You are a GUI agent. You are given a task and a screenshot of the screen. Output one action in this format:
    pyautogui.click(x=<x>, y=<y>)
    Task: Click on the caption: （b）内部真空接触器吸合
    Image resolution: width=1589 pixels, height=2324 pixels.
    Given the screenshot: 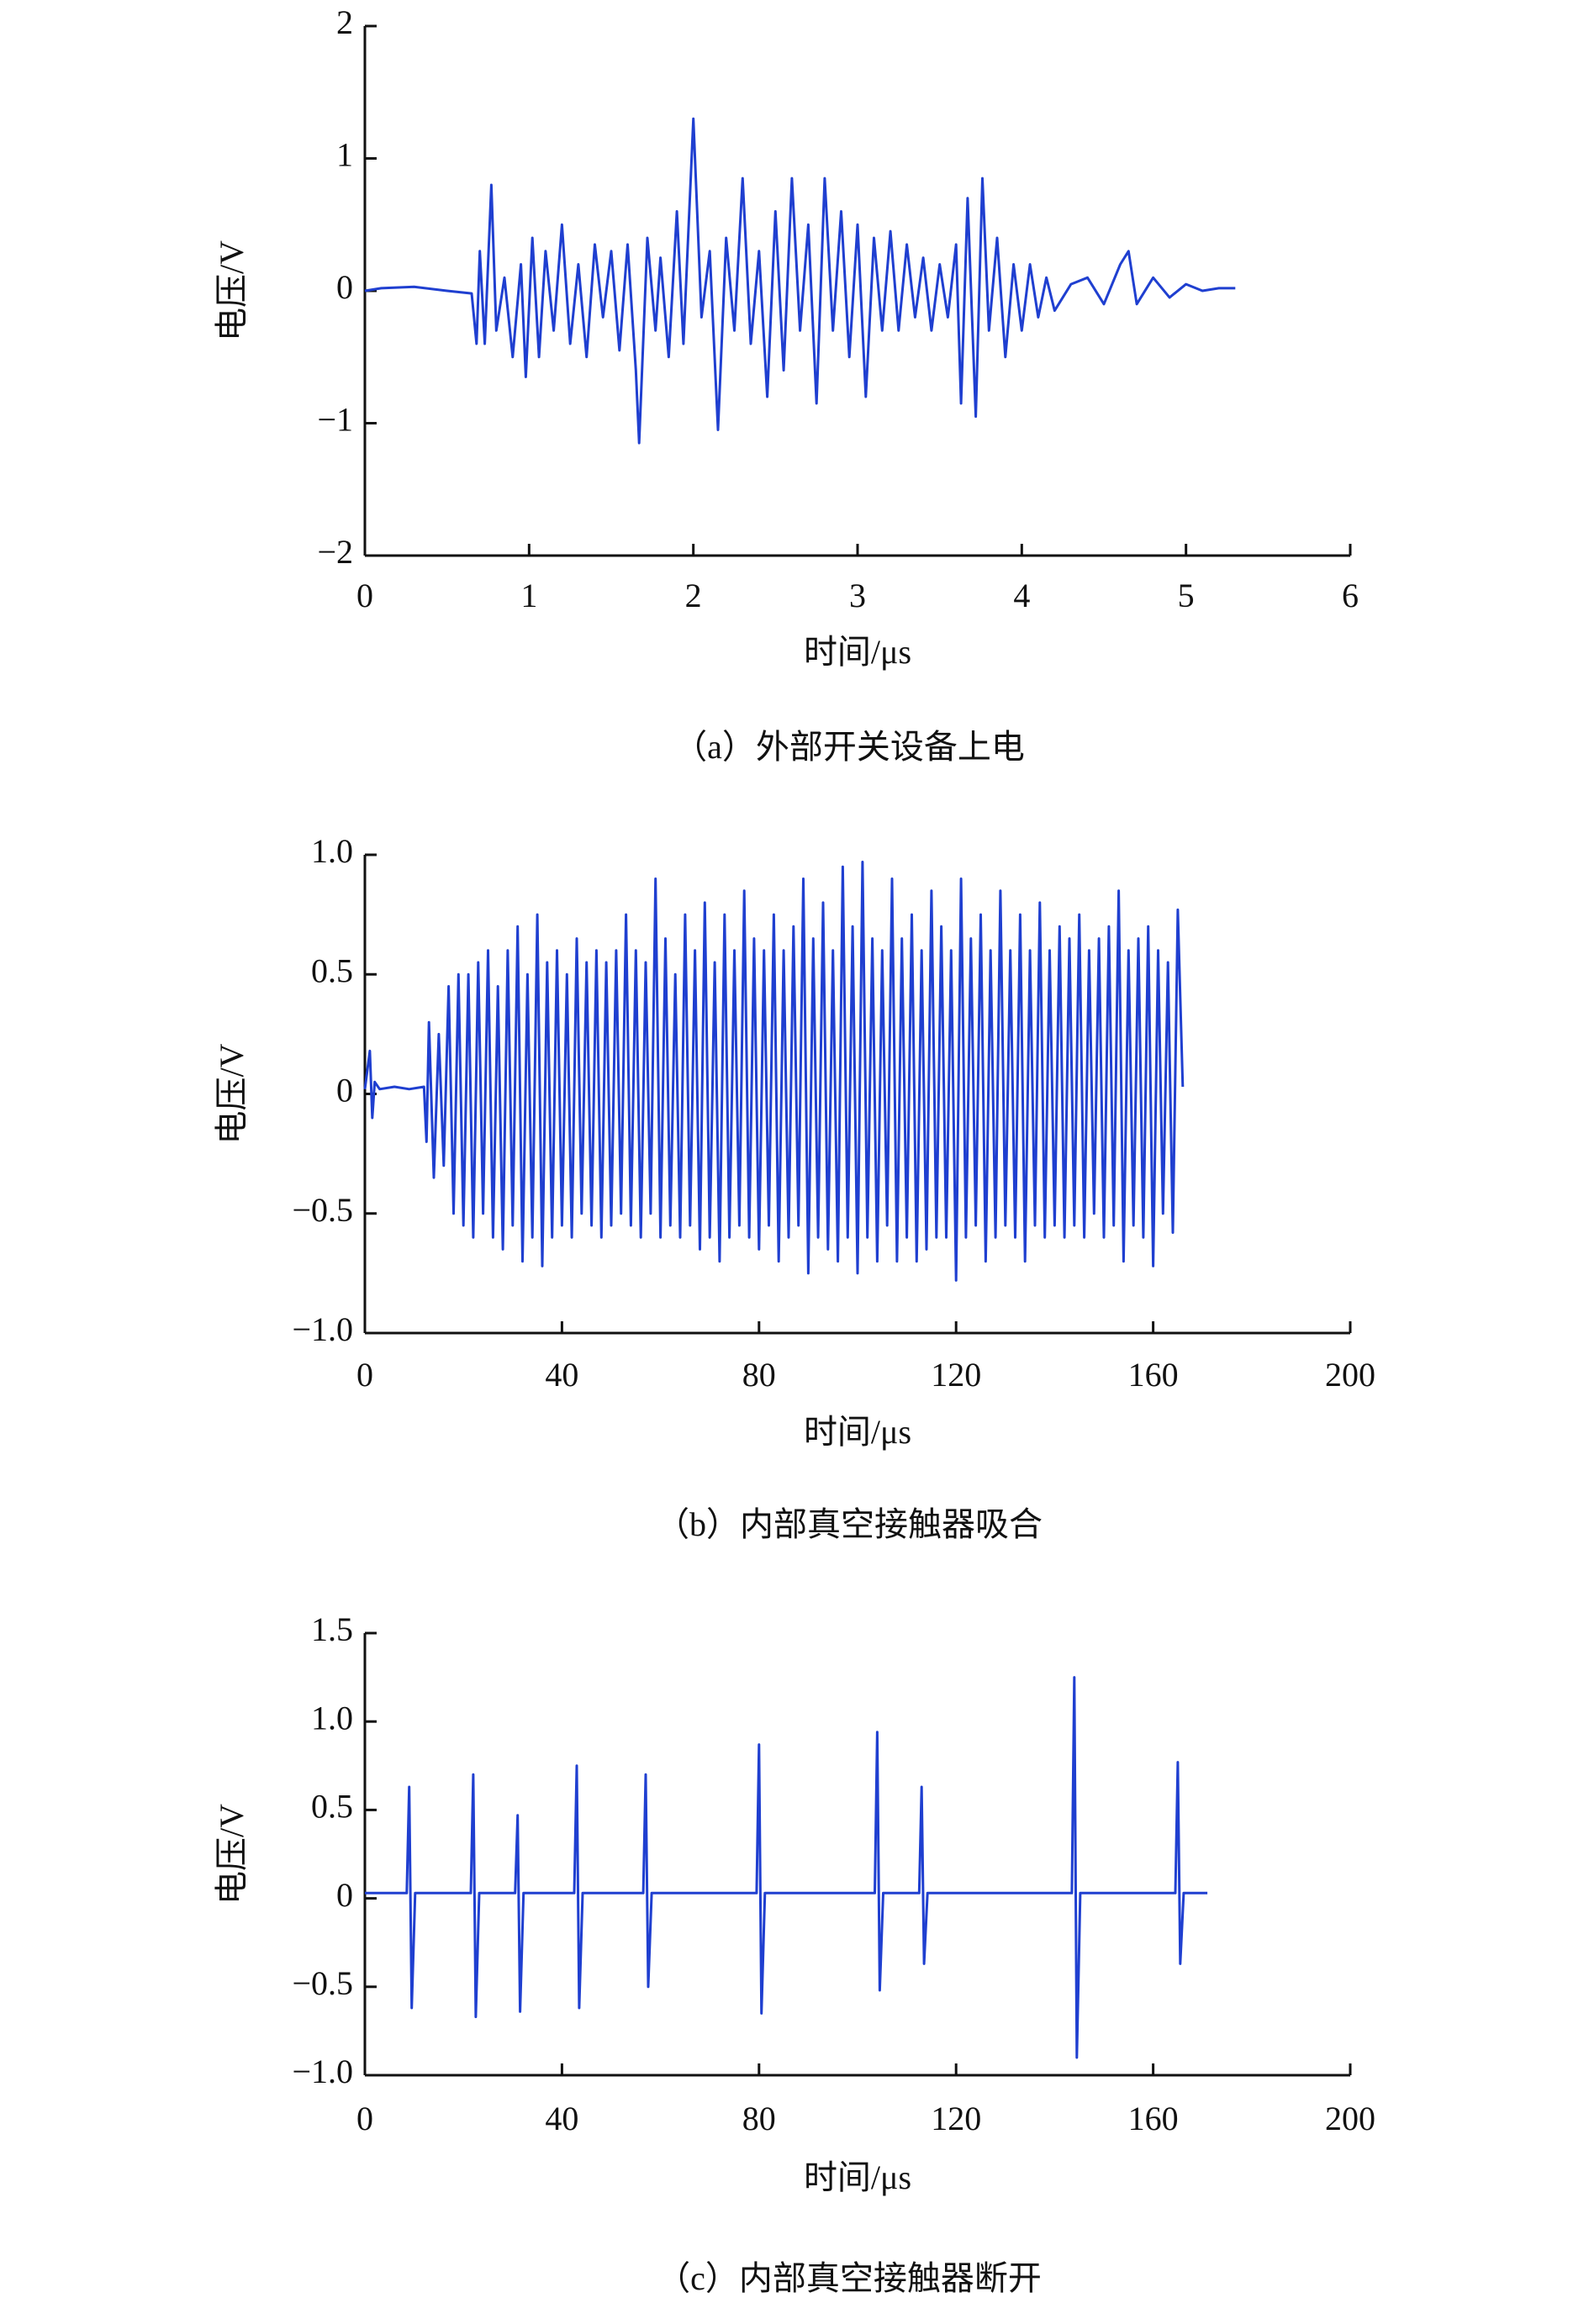 What is the action you would take?
    pyautogui.click(x=849, y=1524)
    